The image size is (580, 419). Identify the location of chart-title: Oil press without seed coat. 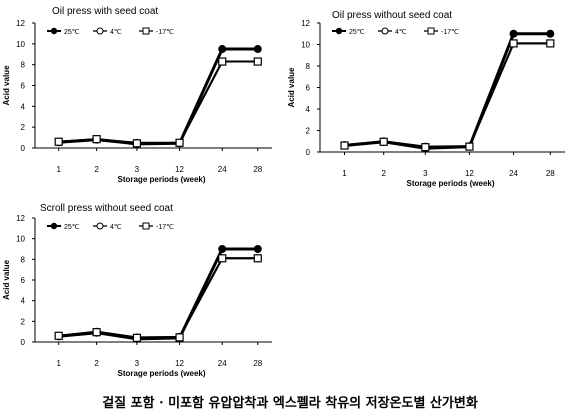
(392, 15).